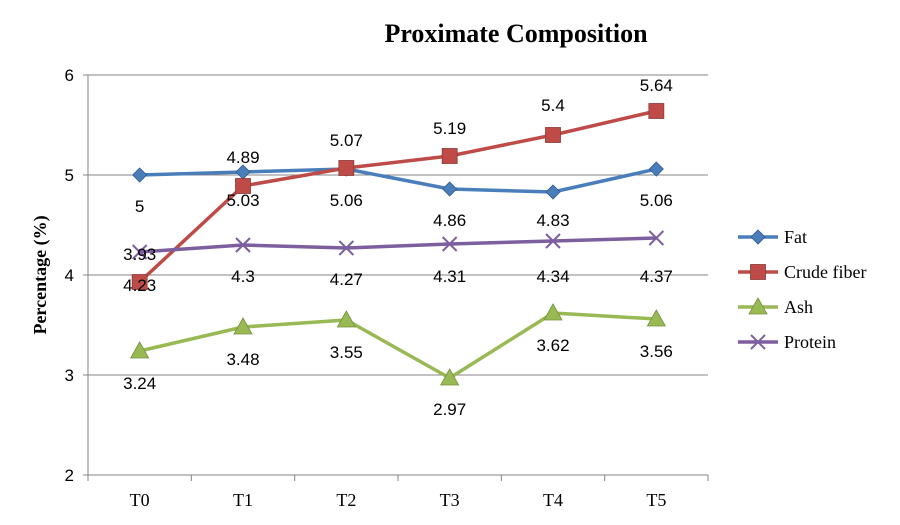 Image resolution: width=900 pixels, height=525 pixels. Describe the element at coordinates (242, 359) in the screenshot. I see `data-label: 3.48` at that location.